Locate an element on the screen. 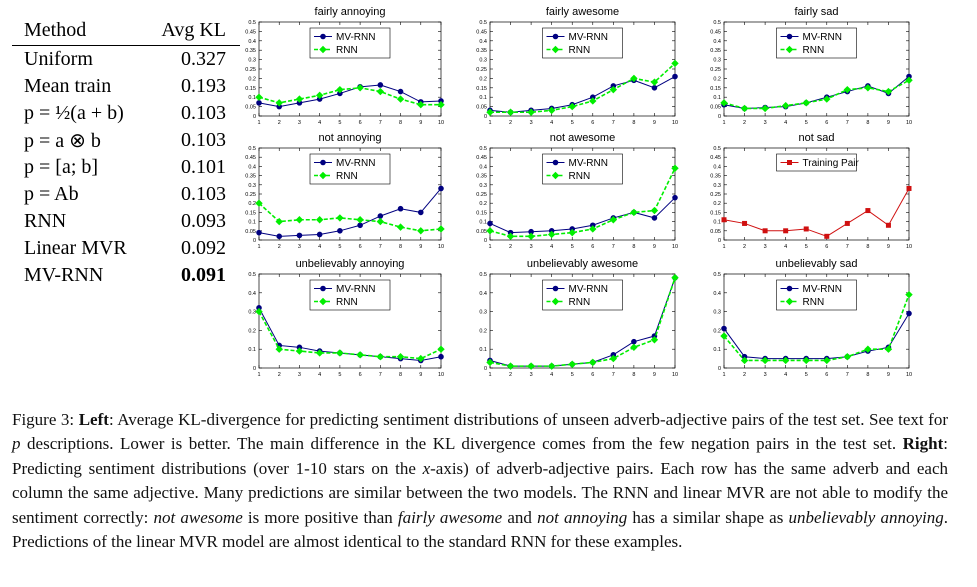 Image resolution: width=977 pixels, height=587 pixels. caption-text: Left is located at coordinates (93, 419).